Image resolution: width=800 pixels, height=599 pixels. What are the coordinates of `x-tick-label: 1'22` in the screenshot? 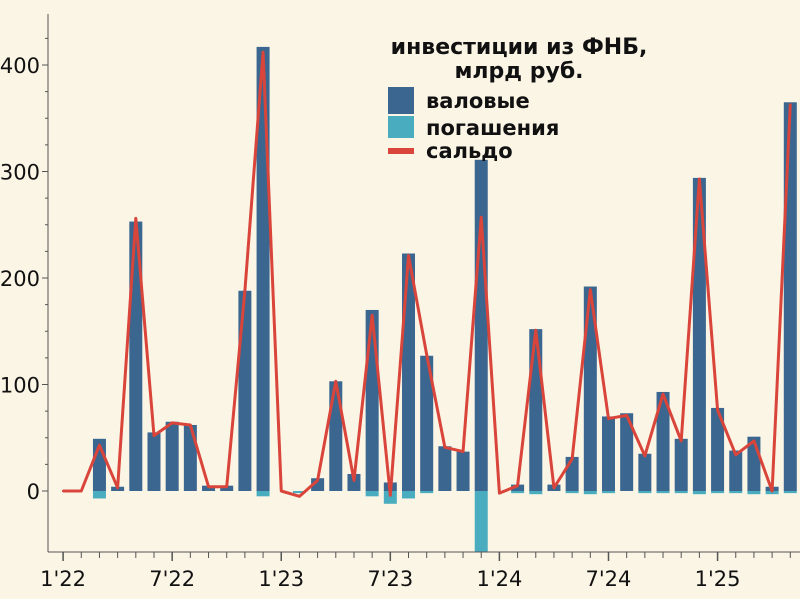 It's located at (63, 579).